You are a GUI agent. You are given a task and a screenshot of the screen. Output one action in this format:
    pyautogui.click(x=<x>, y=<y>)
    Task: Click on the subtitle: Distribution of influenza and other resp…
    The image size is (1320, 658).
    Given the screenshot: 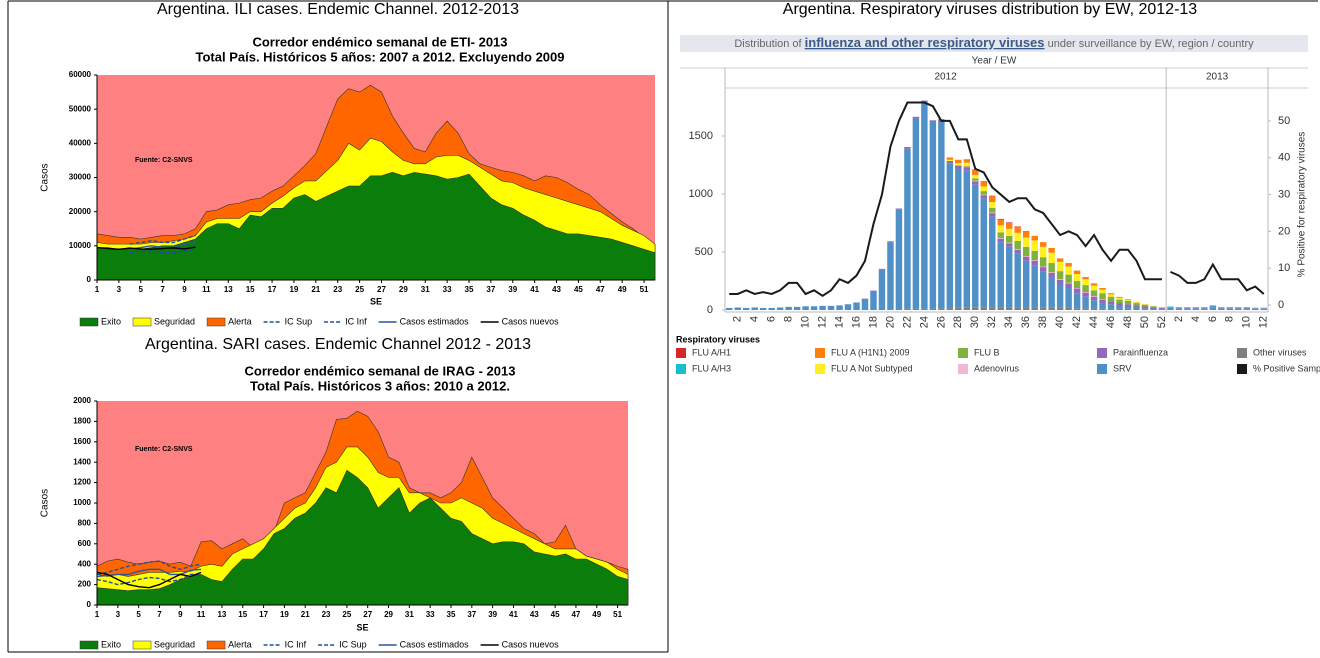 What is the action you would take?
    pyautogui.click(x=994, y=42)
    